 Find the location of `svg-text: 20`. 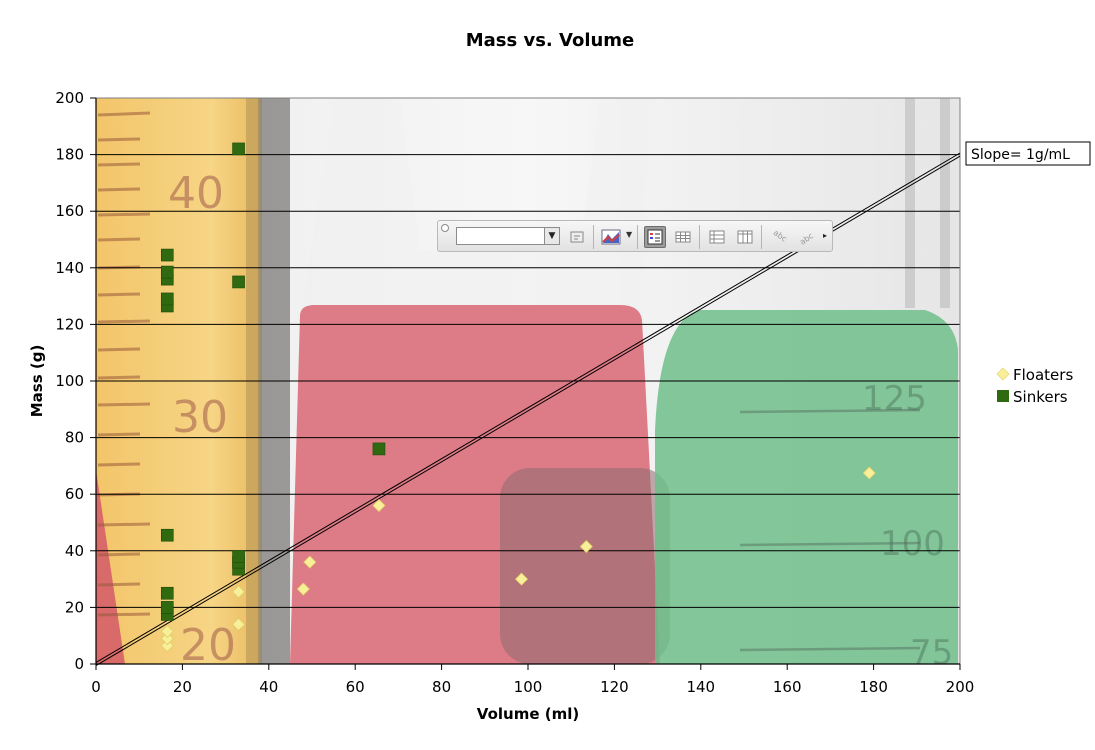

svg-text: 20 is located at coordinates (208, 645).